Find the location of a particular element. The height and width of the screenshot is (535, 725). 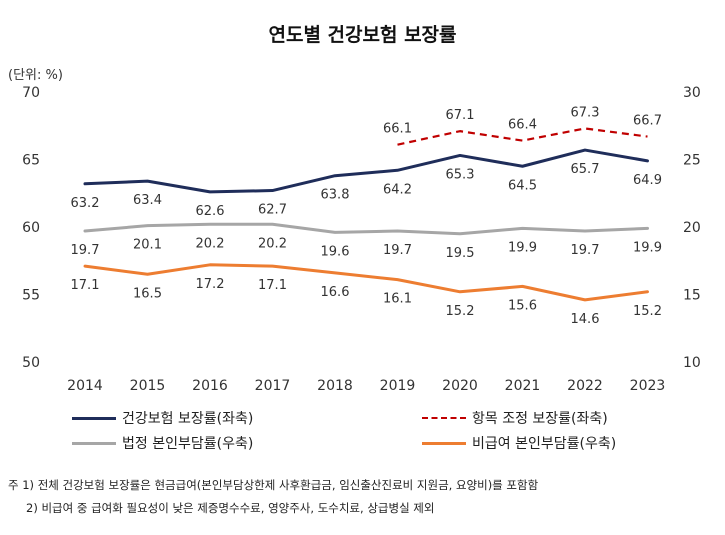

data-label: 64.5 is located at coordinates (522, 185).